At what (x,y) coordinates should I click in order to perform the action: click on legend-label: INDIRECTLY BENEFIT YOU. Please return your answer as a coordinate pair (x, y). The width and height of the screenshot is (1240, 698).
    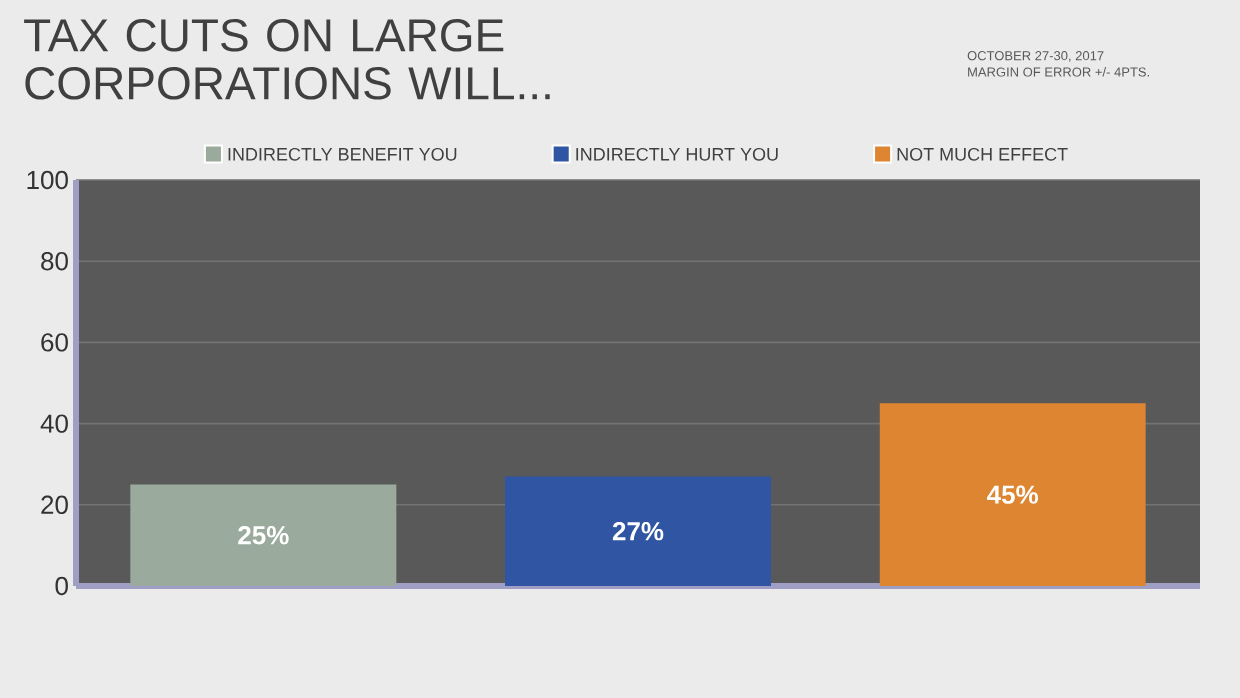
    Looking at the image, I should click on (342, 154).